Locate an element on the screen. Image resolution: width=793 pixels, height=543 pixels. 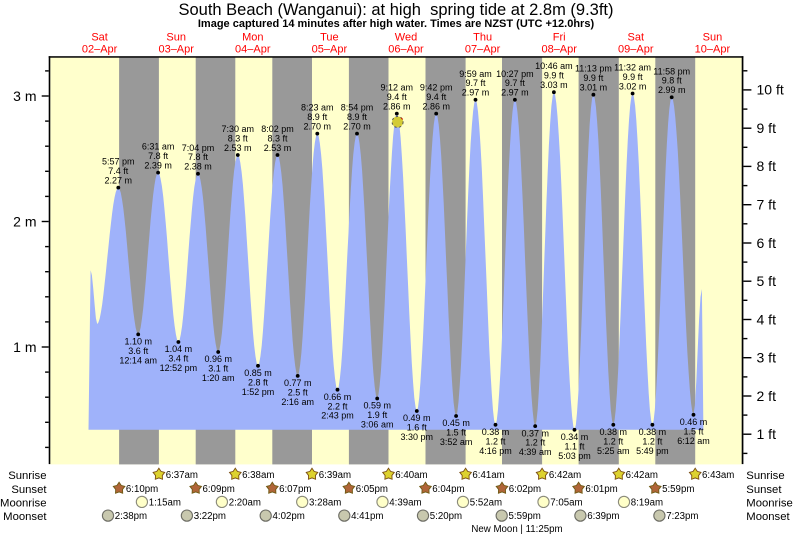
svg-text: 6:09pm is located at coordinates (219, 489).